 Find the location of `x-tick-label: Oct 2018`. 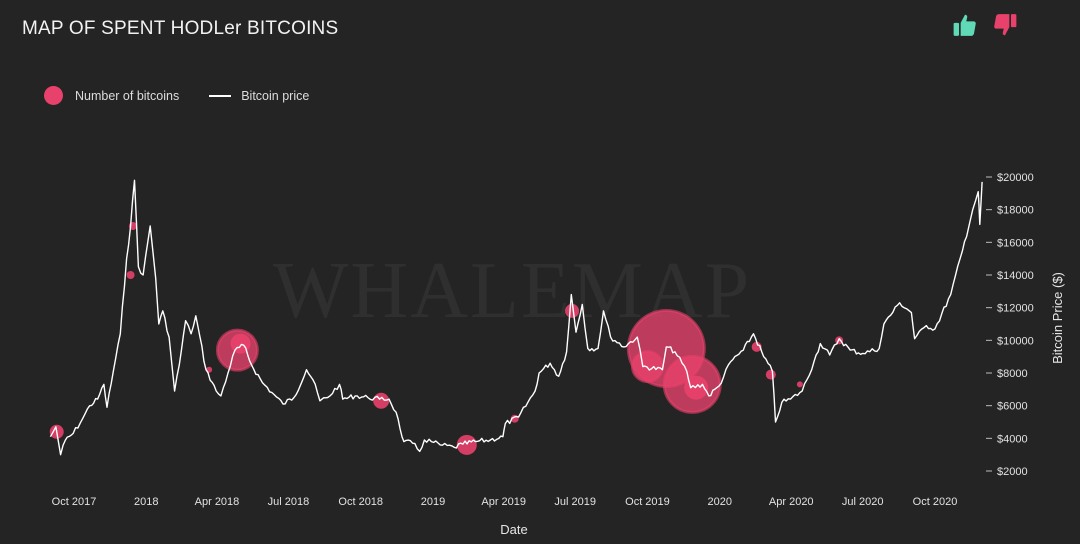

x-tick-label: Oct 2018 is located at coordinates (360, 502).